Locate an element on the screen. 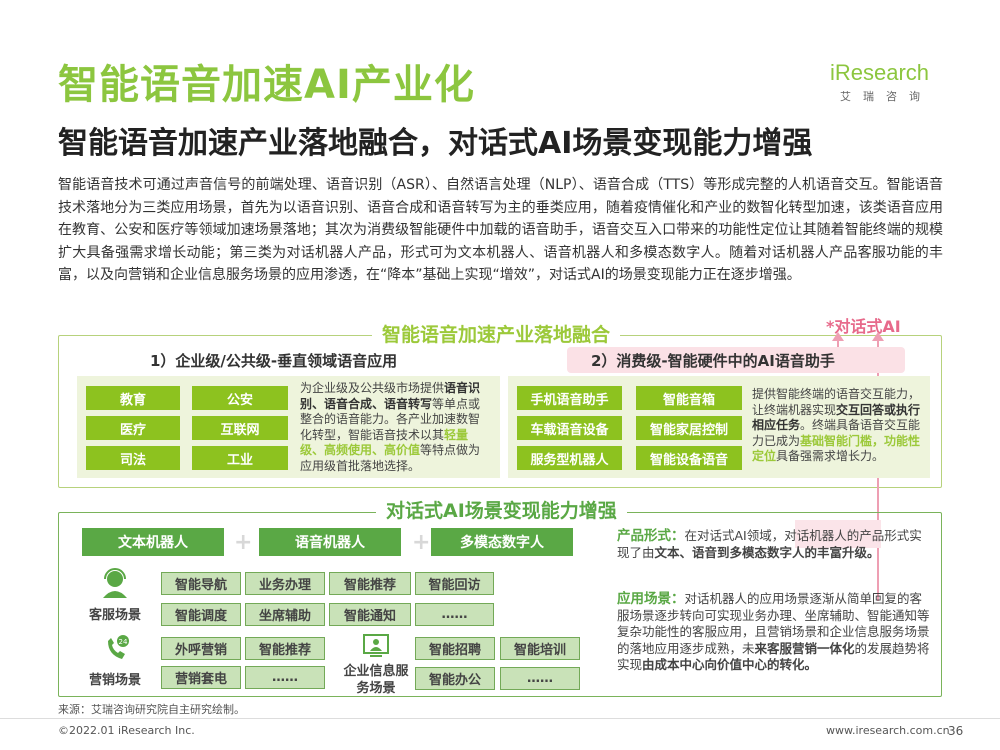  section1-left-title: 1）企业级/公共级-垂直领域语音应用 is located at coordinates (274, 361).